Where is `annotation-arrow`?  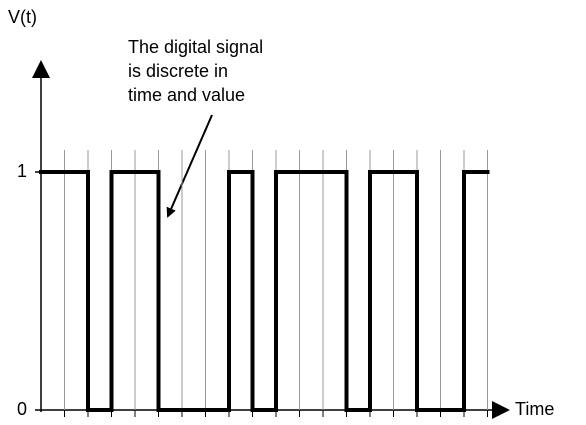
annotation-arrow is located at coordinates (189, 166).